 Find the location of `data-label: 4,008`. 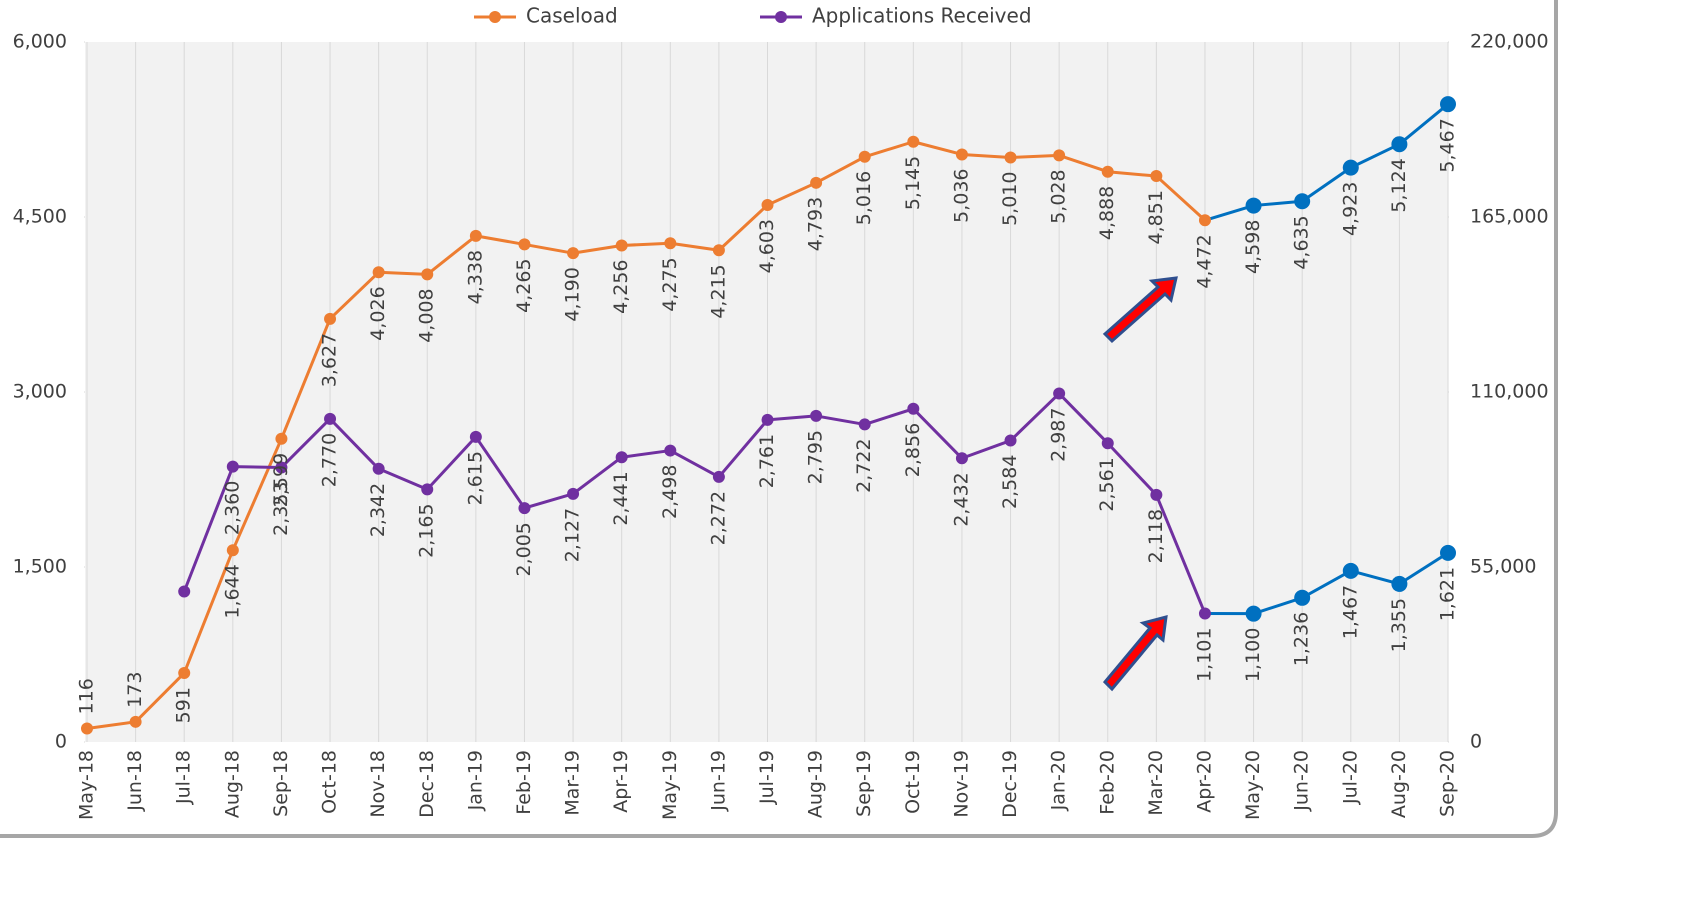

data-label: 4,008 is located at coordinates (427, 315).